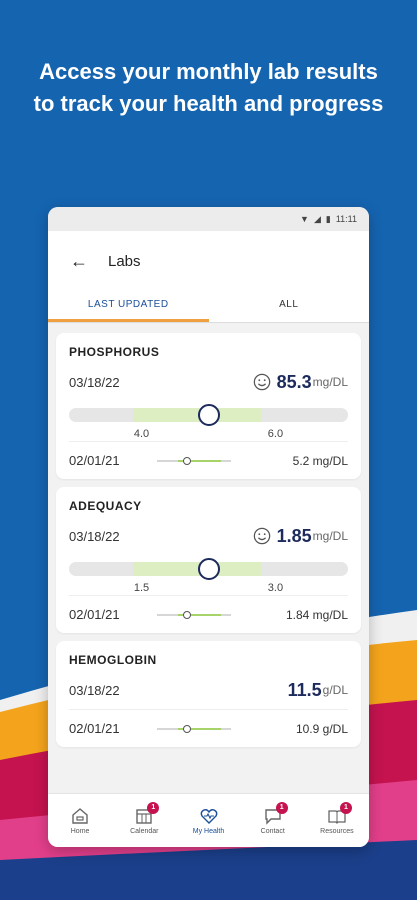  I want to click on lab-name: HEMOGLOBIN, so click(113, 660).